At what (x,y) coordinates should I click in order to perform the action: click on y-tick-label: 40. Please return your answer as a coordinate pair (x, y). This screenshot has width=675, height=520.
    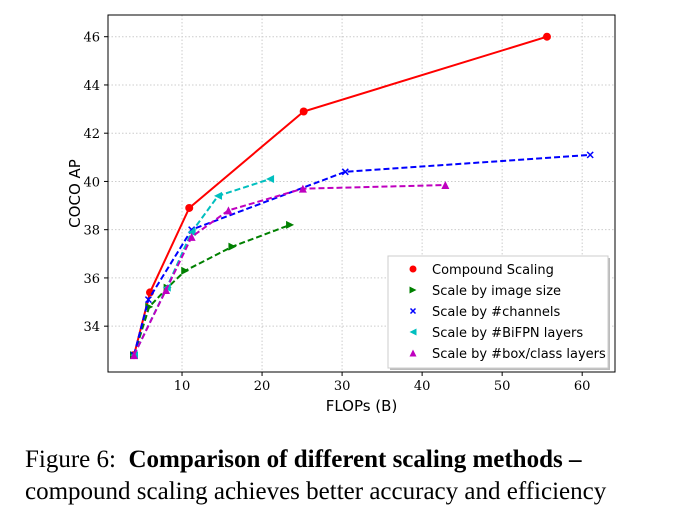
    Looking at the image, I should click on (91, 182).